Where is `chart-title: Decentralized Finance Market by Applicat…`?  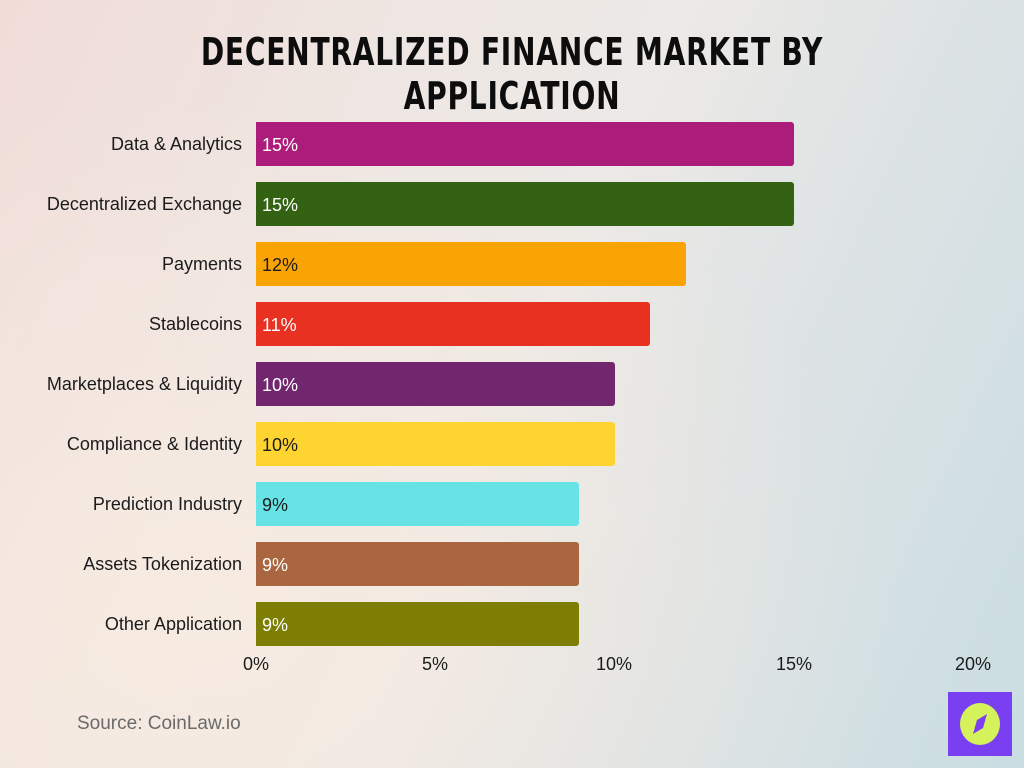 chart-title: Decentralized Finance Market by Applicat… is located at coordinates (512, 74).